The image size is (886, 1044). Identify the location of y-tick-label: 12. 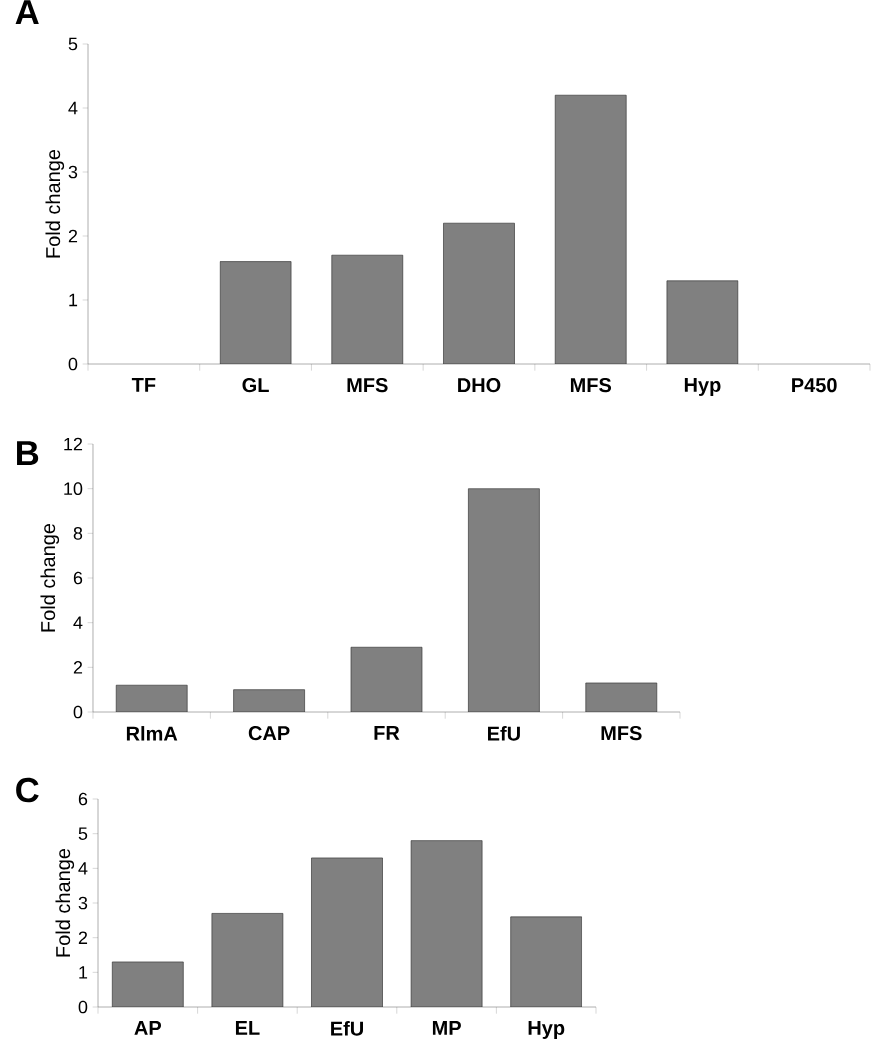
(73, 444).